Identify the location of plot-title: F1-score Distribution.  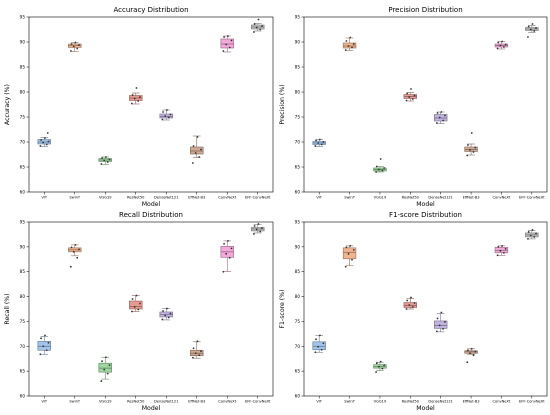
(425, 215).